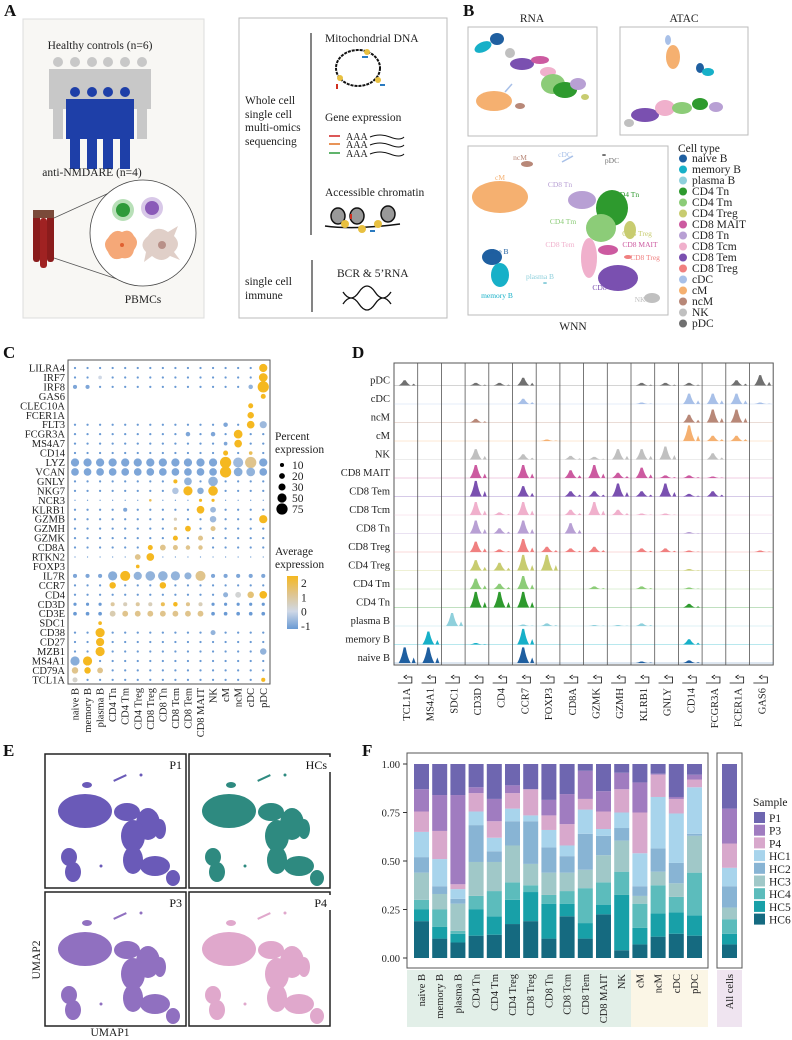  Describe the element at coordinates (391, 862) in the screenshot. I see `y-tick-label: 0.50` at that location.